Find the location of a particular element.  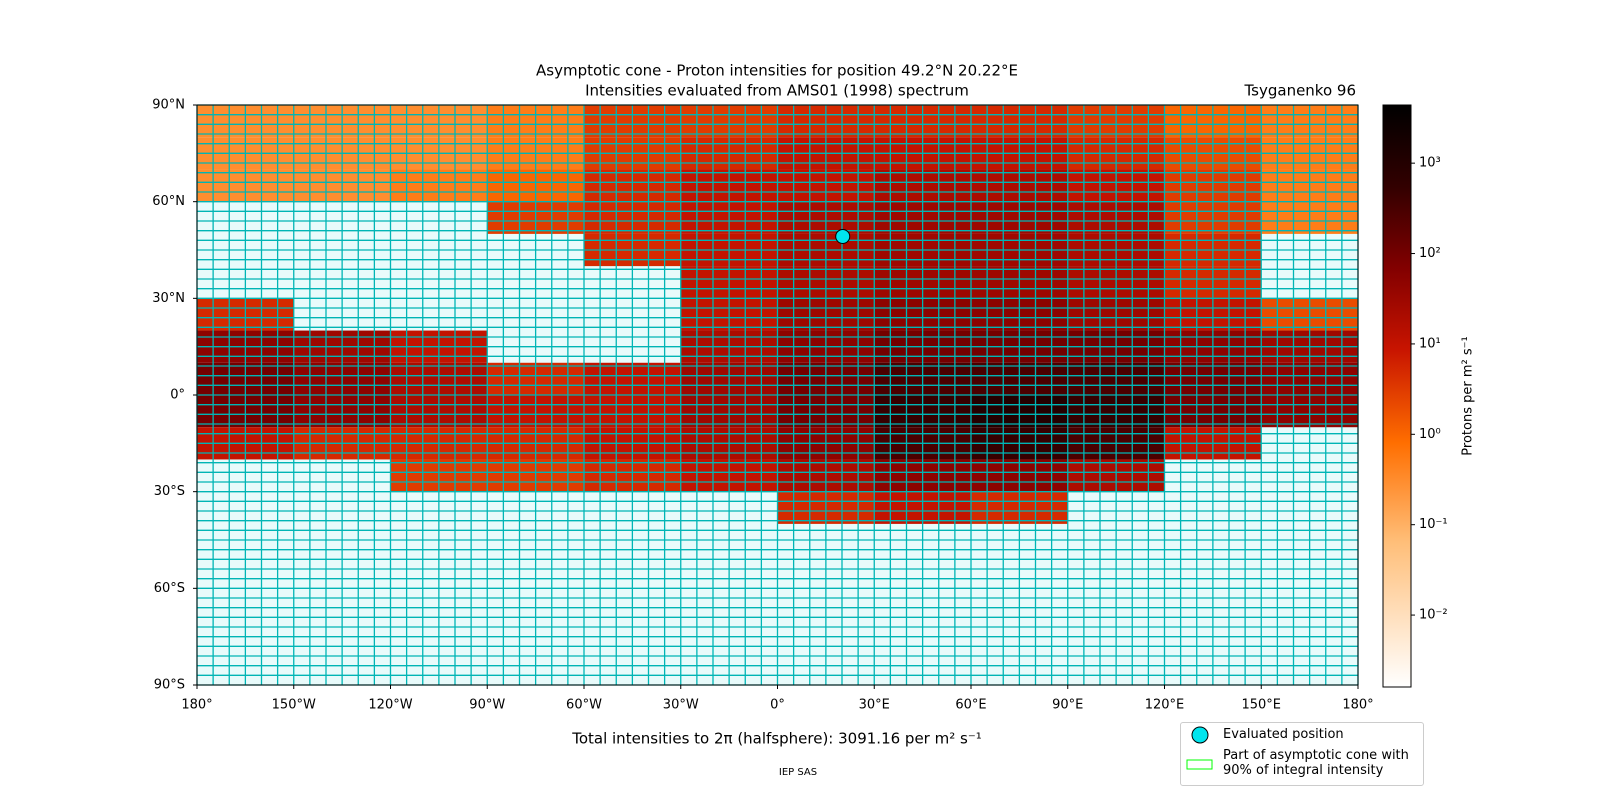

x-tick-label: 60°E is located at coordinates (970, 705).